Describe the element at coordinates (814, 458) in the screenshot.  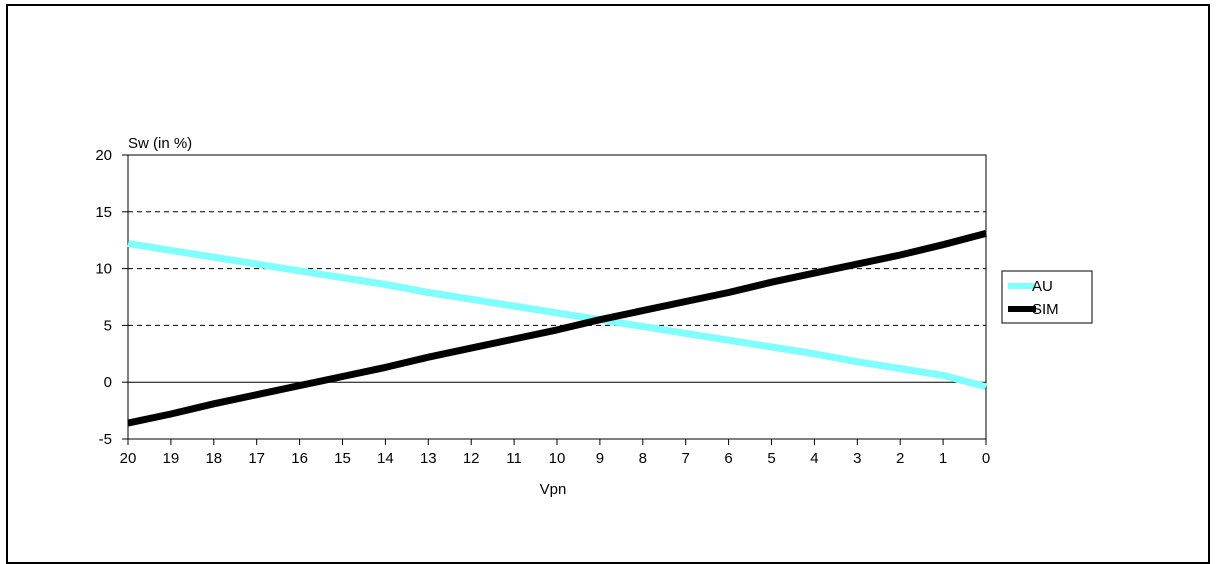
I see `x-tick-label: 4` at that location.